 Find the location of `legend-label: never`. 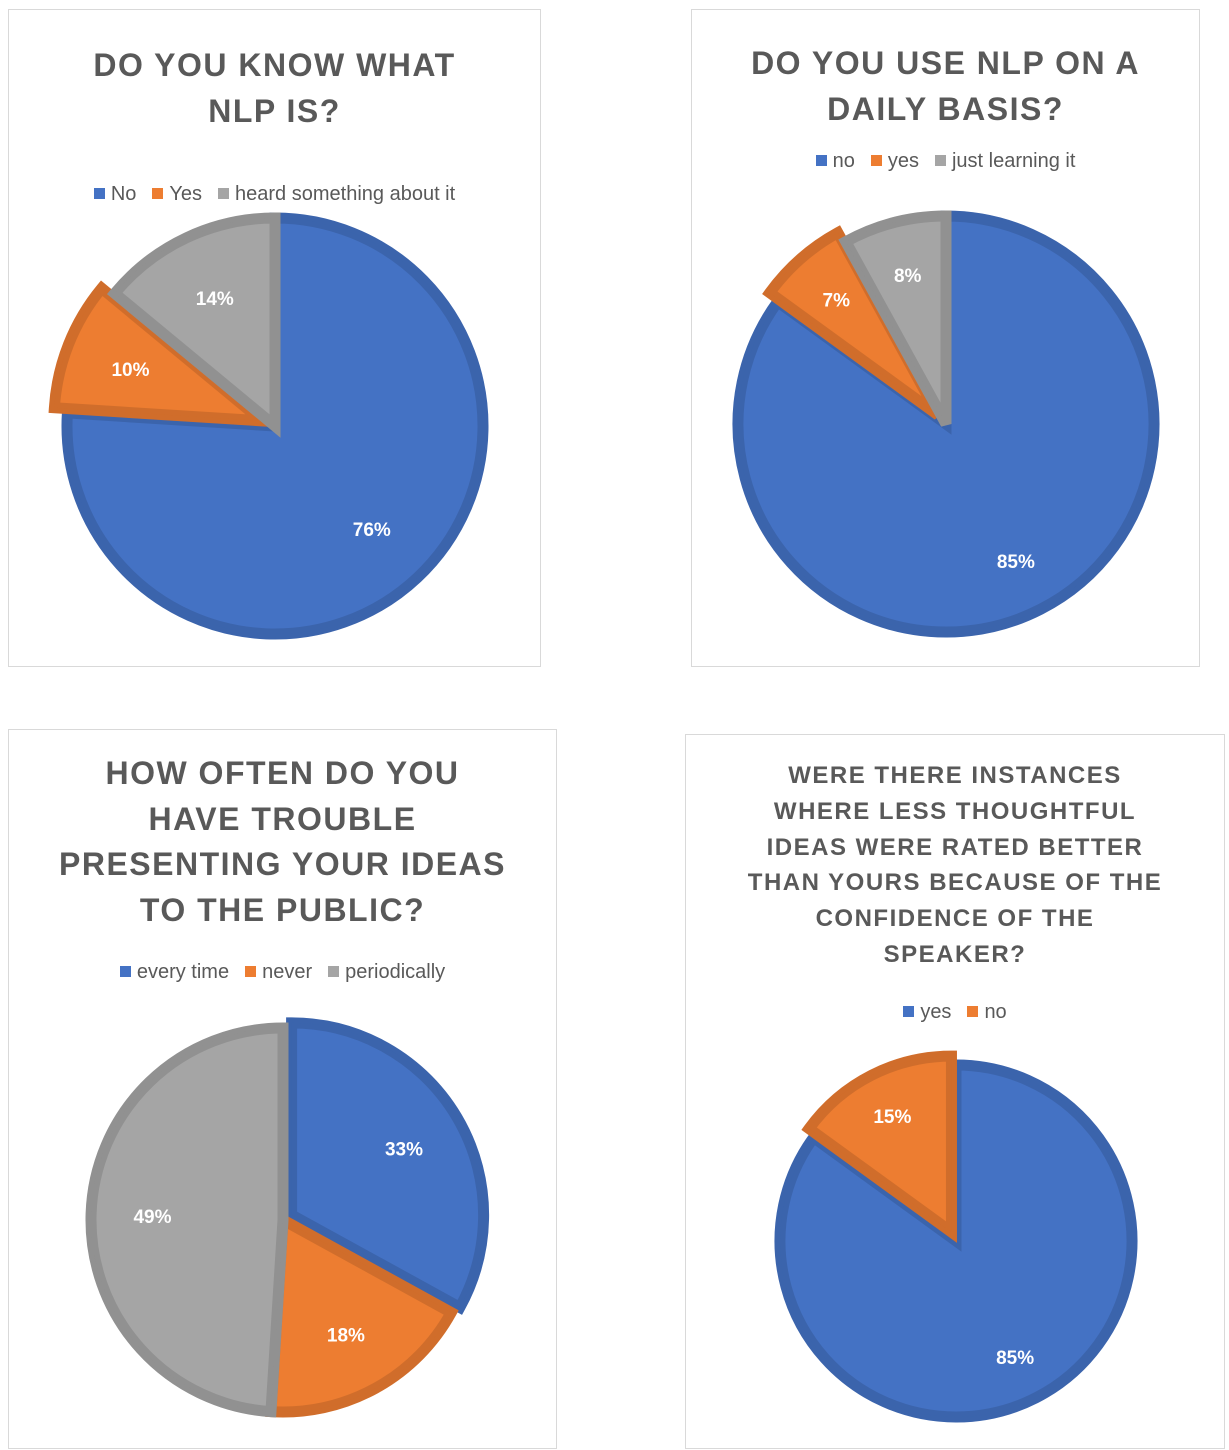

legend-label: never is located at coordinates (287, 972).